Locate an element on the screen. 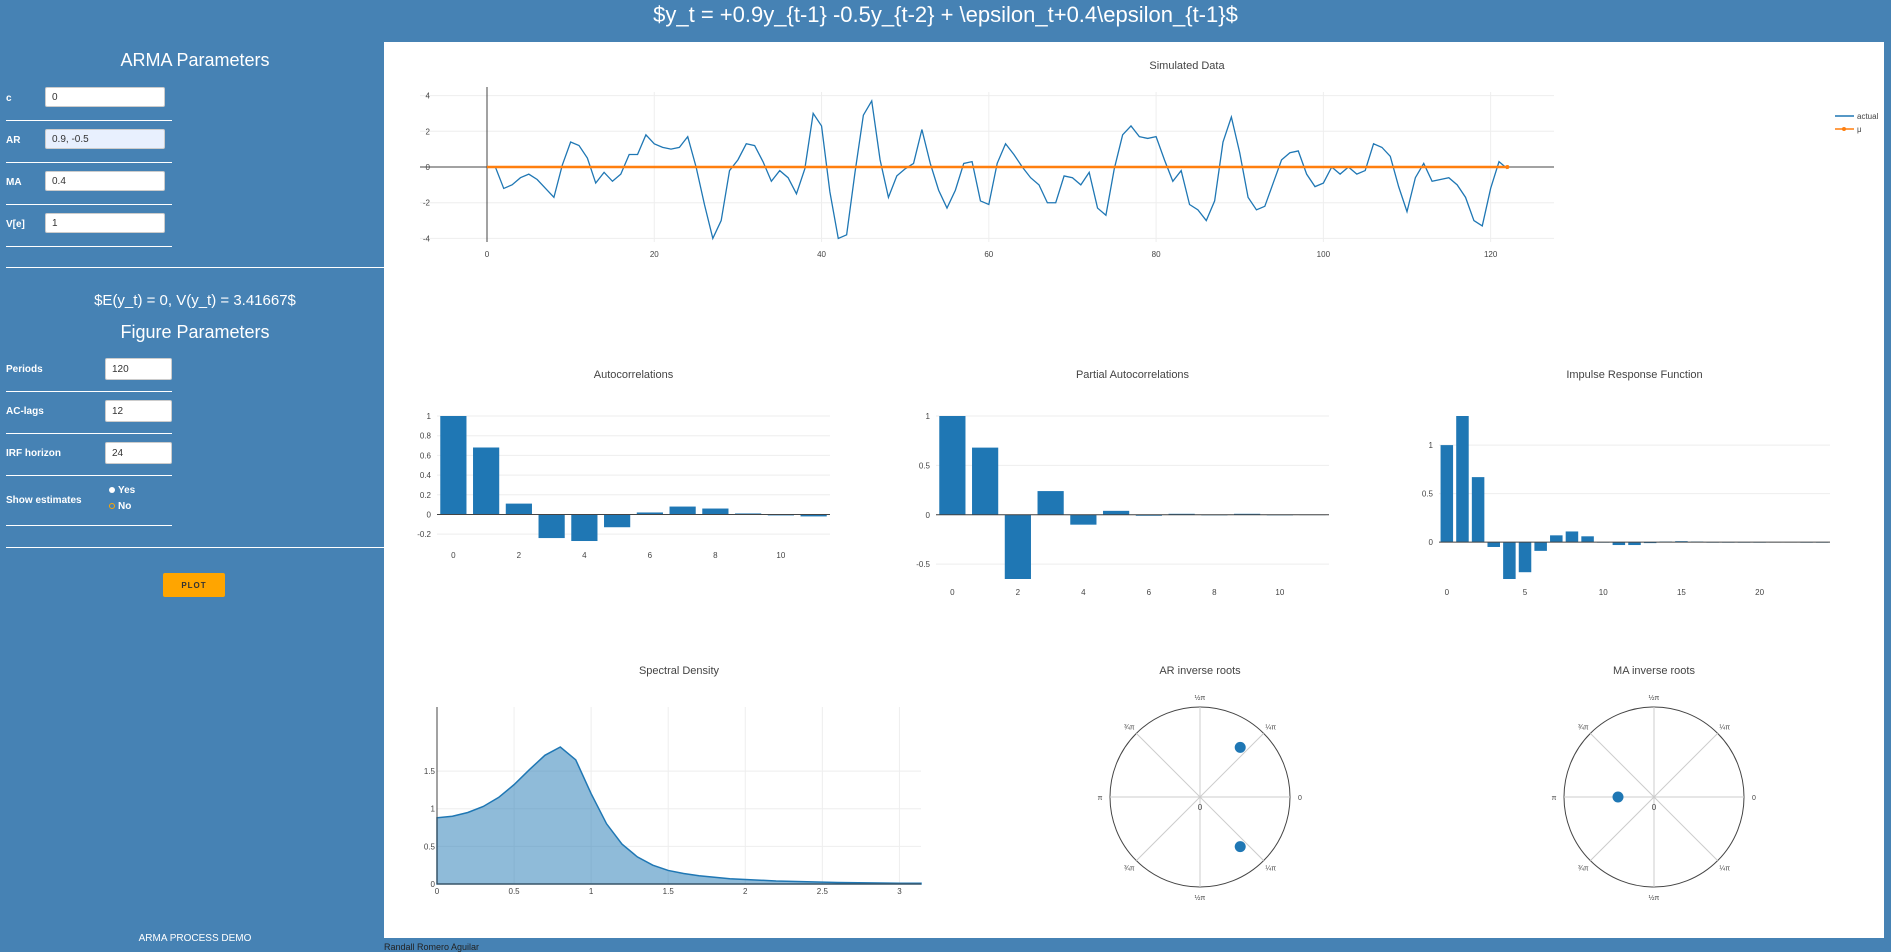  irf-horizon-row: IRF horizon is located at coordinates (89, 455).